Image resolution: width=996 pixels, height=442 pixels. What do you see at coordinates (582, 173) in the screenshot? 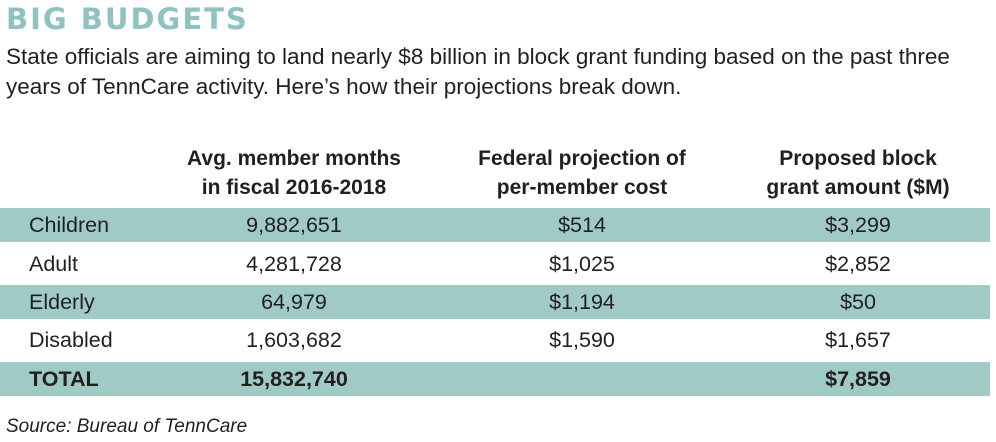
I see `header-per-member-cost: Federal projection of per-member cost` at bounding box center [582, 173].